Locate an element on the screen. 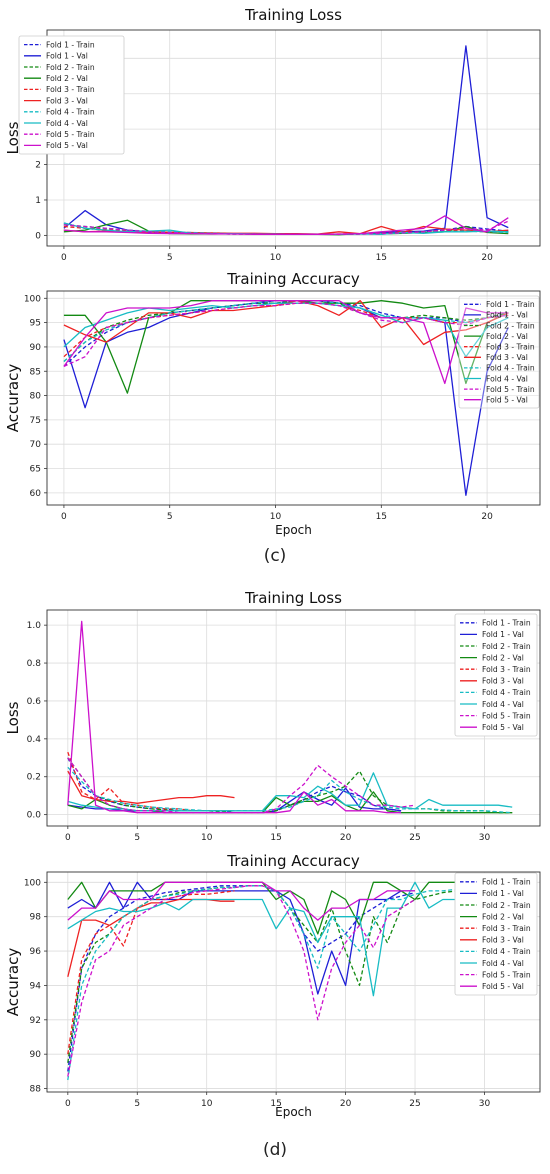  y-tick-label: 96 is located at coordinates (36, 952).